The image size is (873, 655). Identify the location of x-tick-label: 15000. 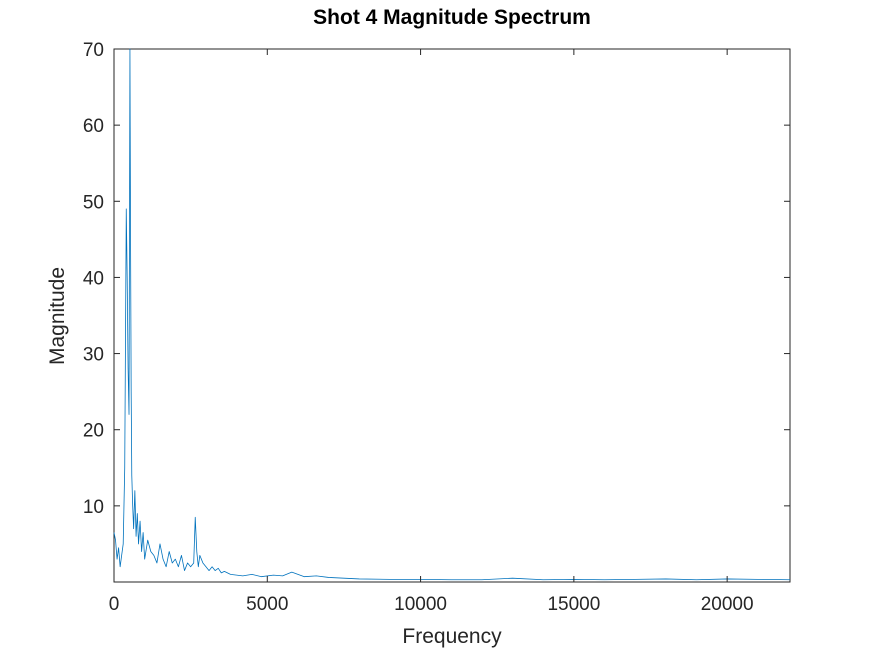
(573, 604).